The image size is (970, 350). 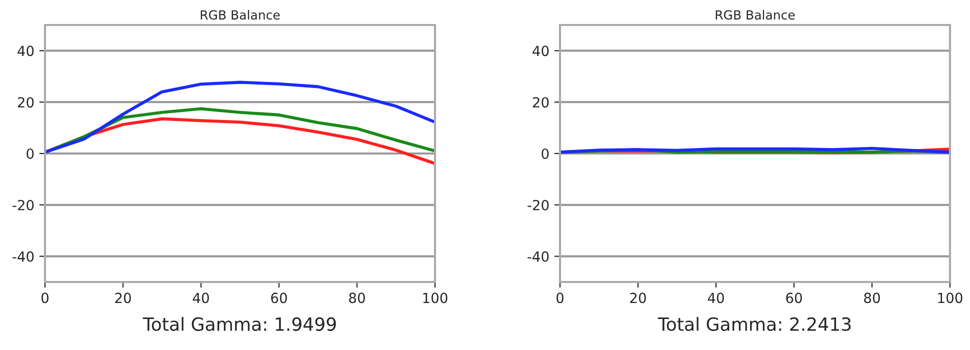 What do you see at coordinates (239, 323) in the screenshot?
I see `x-axis-title: Total Gamma: 1.9499` at bounding box center [239, 323].